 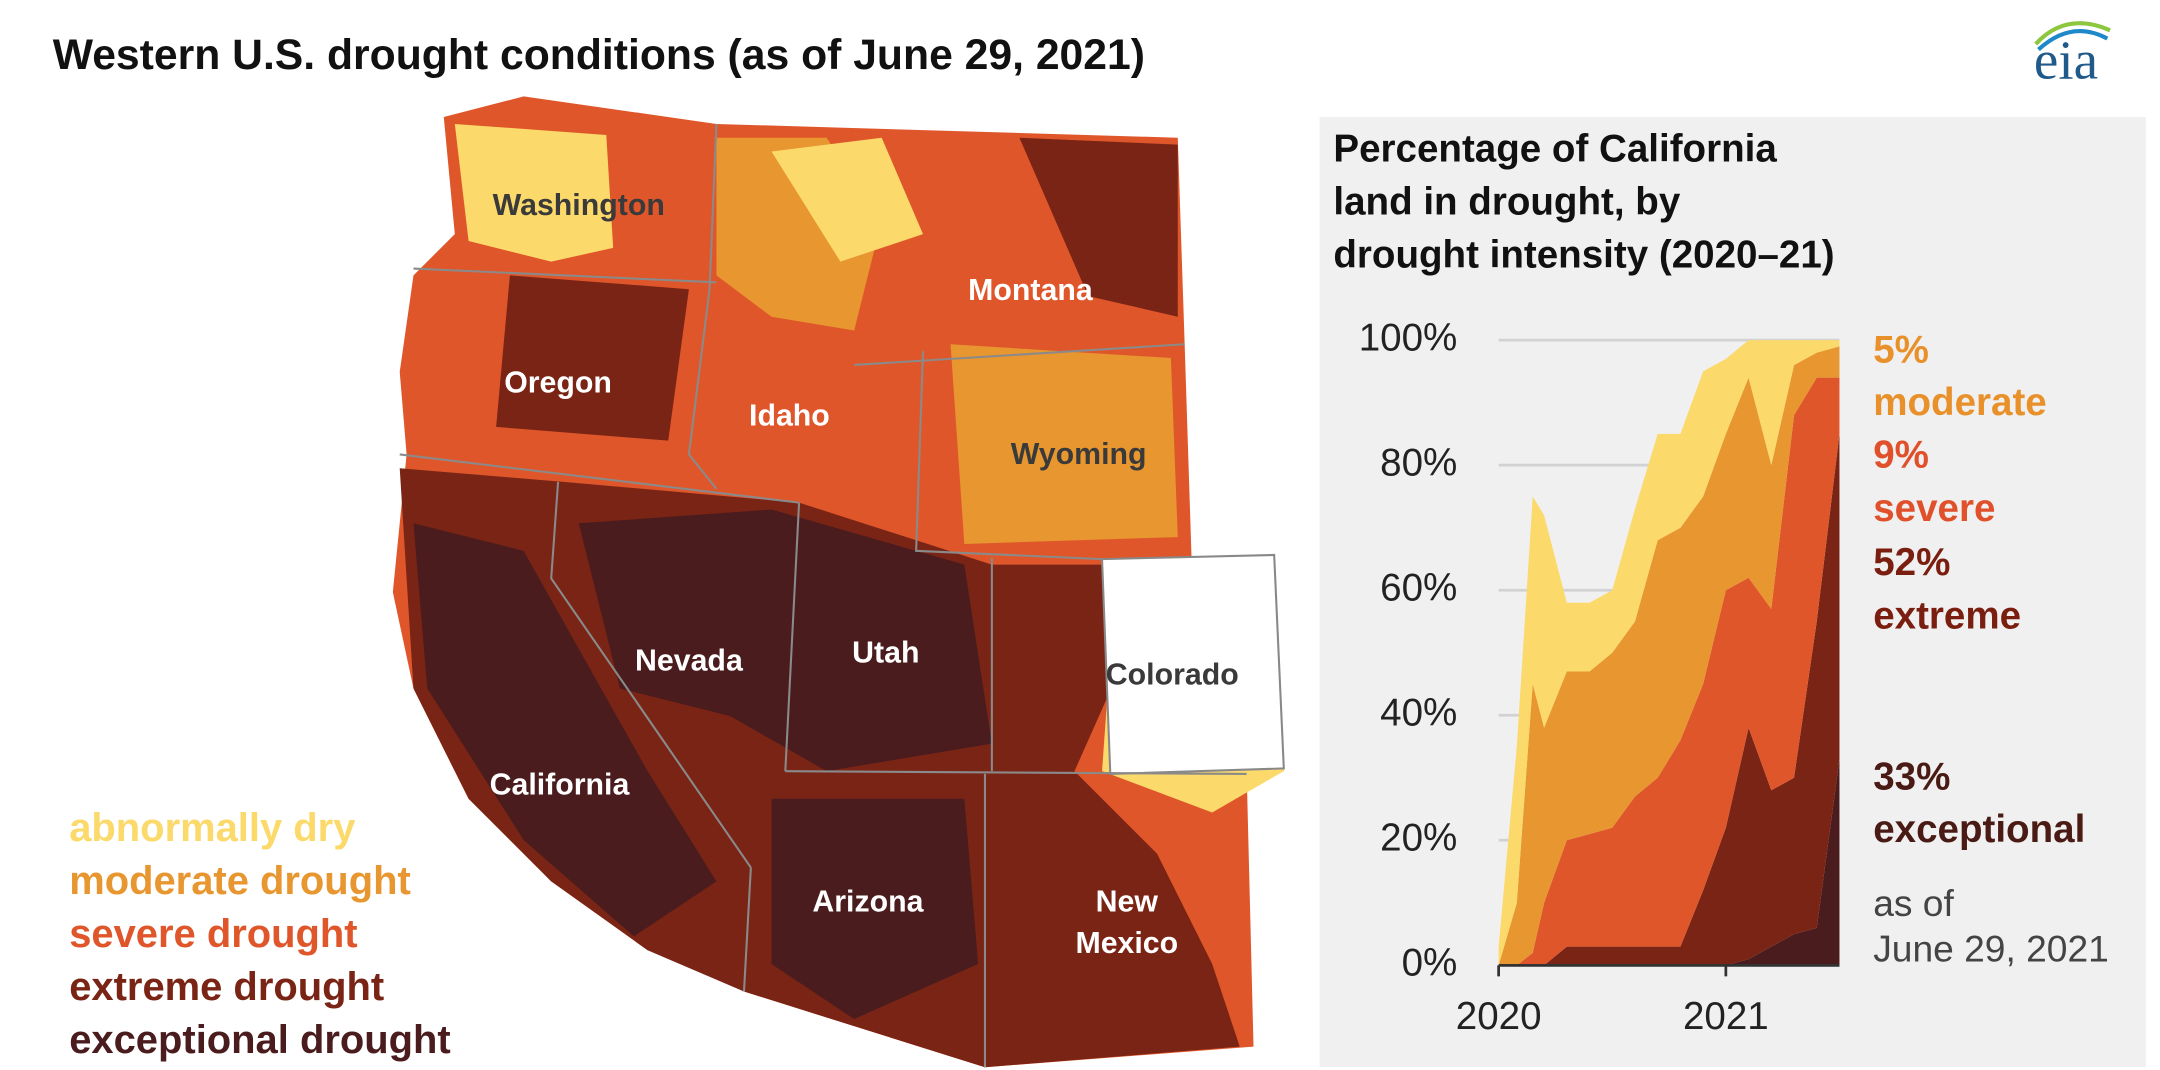 I want to click on state-label-box: Arizona, so click(x=868, y=901).